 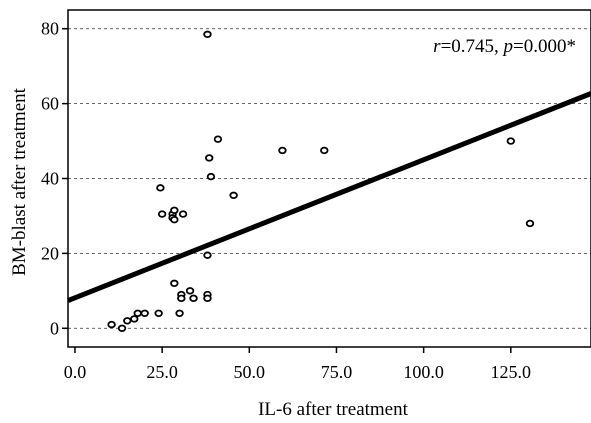 I want to click on x-tick-label-3: 75.0, so click(x=337, y=372).